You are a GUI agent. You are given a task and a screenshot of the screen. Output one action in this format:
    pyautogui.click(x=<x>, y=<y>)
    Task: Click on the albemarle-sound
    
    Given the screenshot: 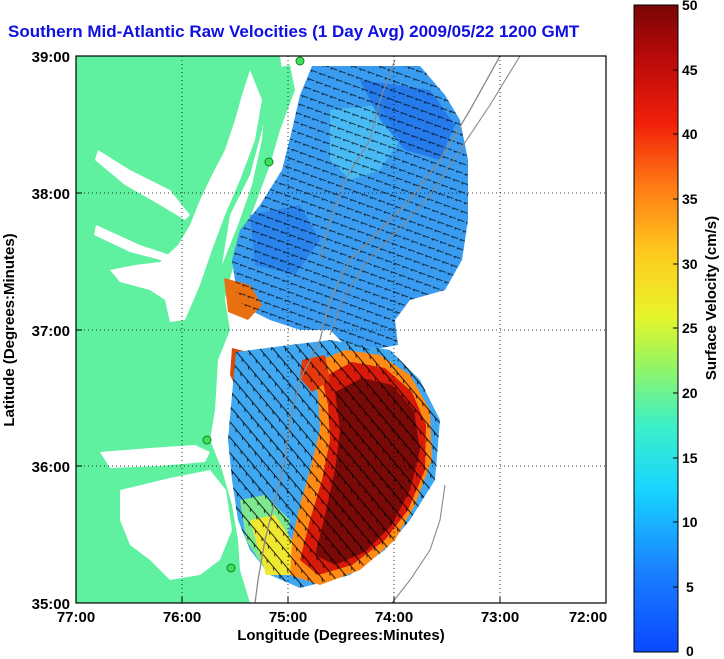 What is the action you would take?
    pyautogui.click(x=155, y=456)
    